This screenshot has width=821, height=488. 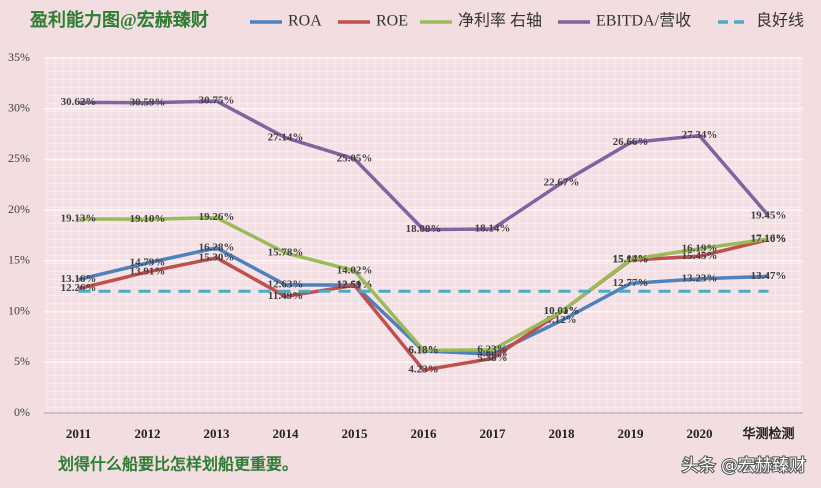 What do you see at coordinates (744, 466) in the screenshot?
I see `watermark: 头条 @宏赫臻财` at bounding box center [744, 466].